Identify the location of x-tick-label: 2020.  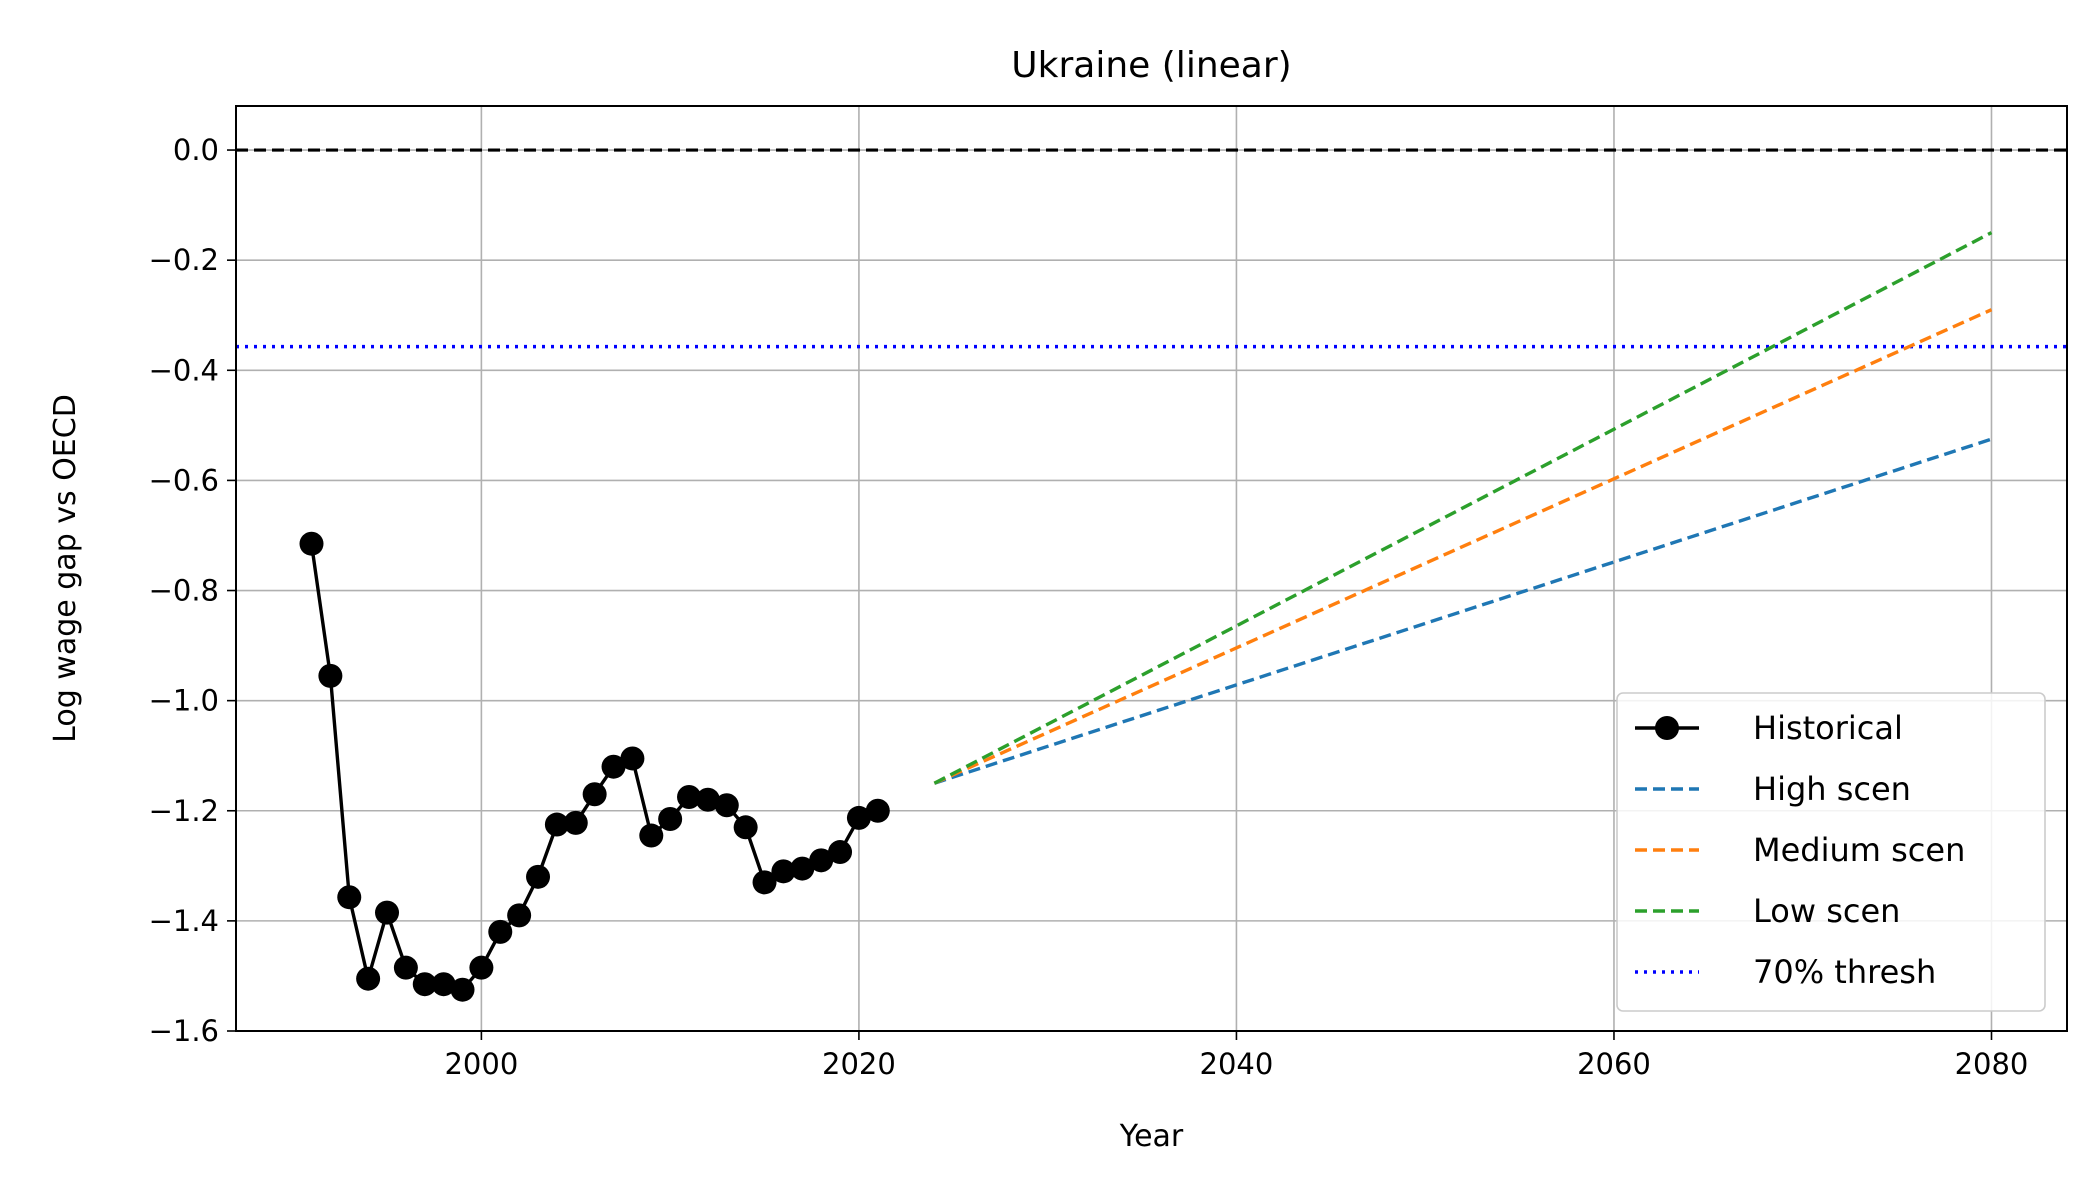
(859, 1064).